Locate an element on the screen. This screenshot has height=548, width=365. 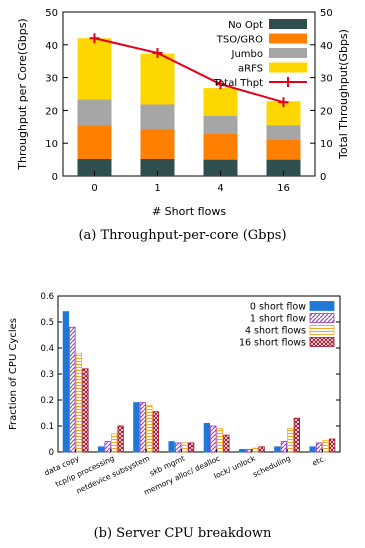
x-axis-title: # Short flows is located at coordinates (189, 211).